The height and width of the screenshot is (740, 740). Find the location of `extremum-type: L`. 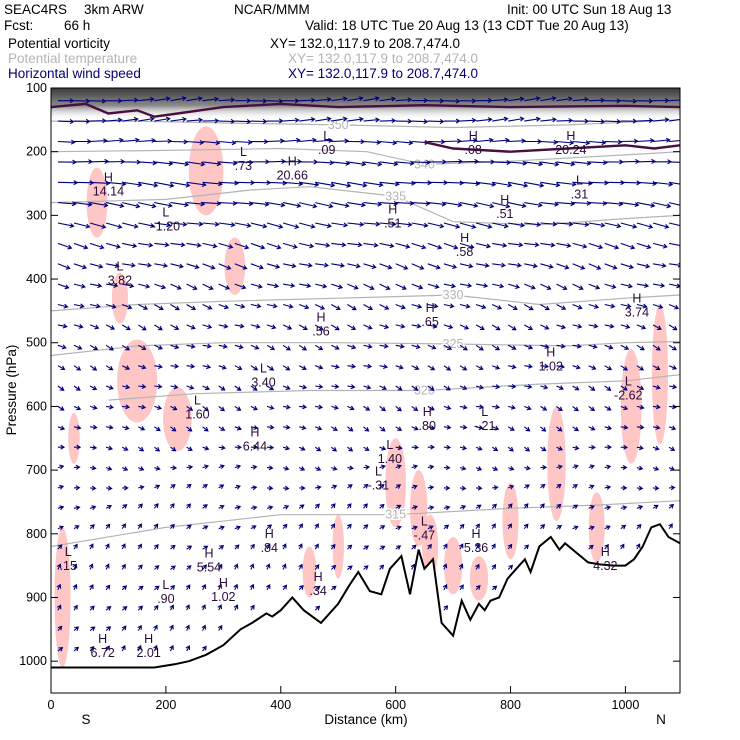

extremum-type: L is located at coordinates (424, 521).